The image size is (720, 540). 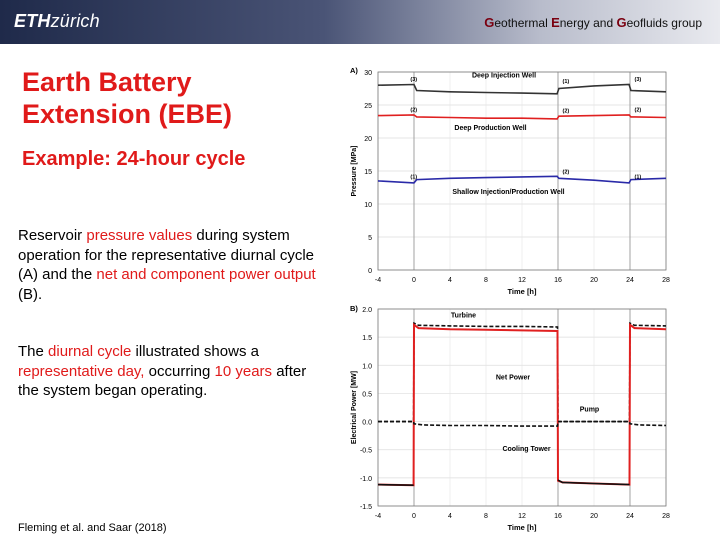 What do you see at coordinates (490, 128) in the screenshot?
I see `series-label: Deep Production Well` at bounding box center [490, 128].